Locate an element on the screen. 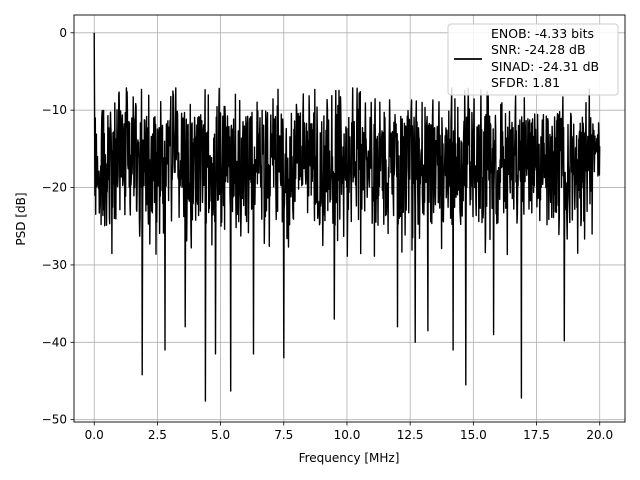  x-tick-label: 0.0 is located at coordinates (94, 435).